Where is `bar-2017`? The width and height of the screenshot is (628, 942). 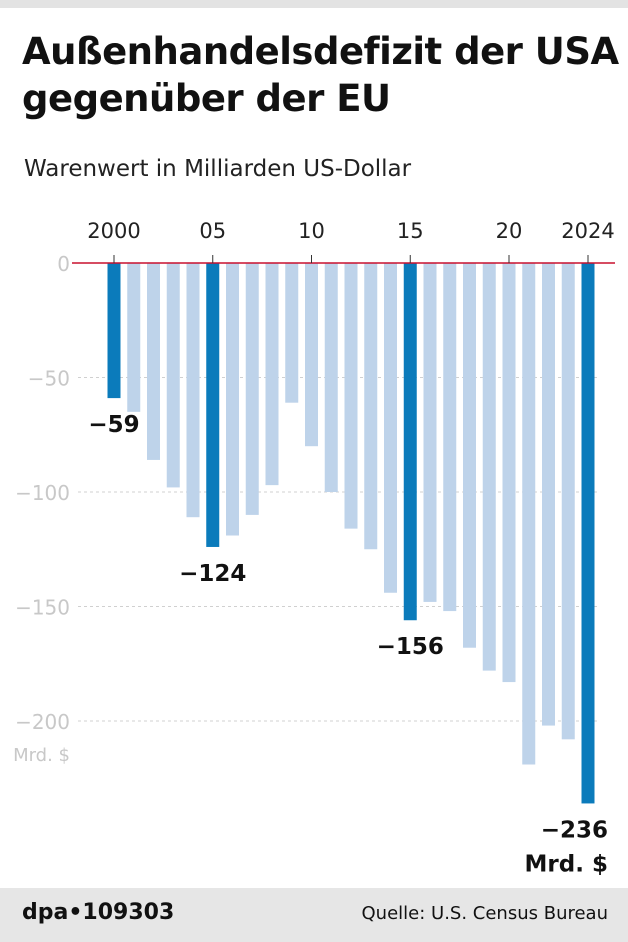 bar-2017 is located at coordinates (450, 437).